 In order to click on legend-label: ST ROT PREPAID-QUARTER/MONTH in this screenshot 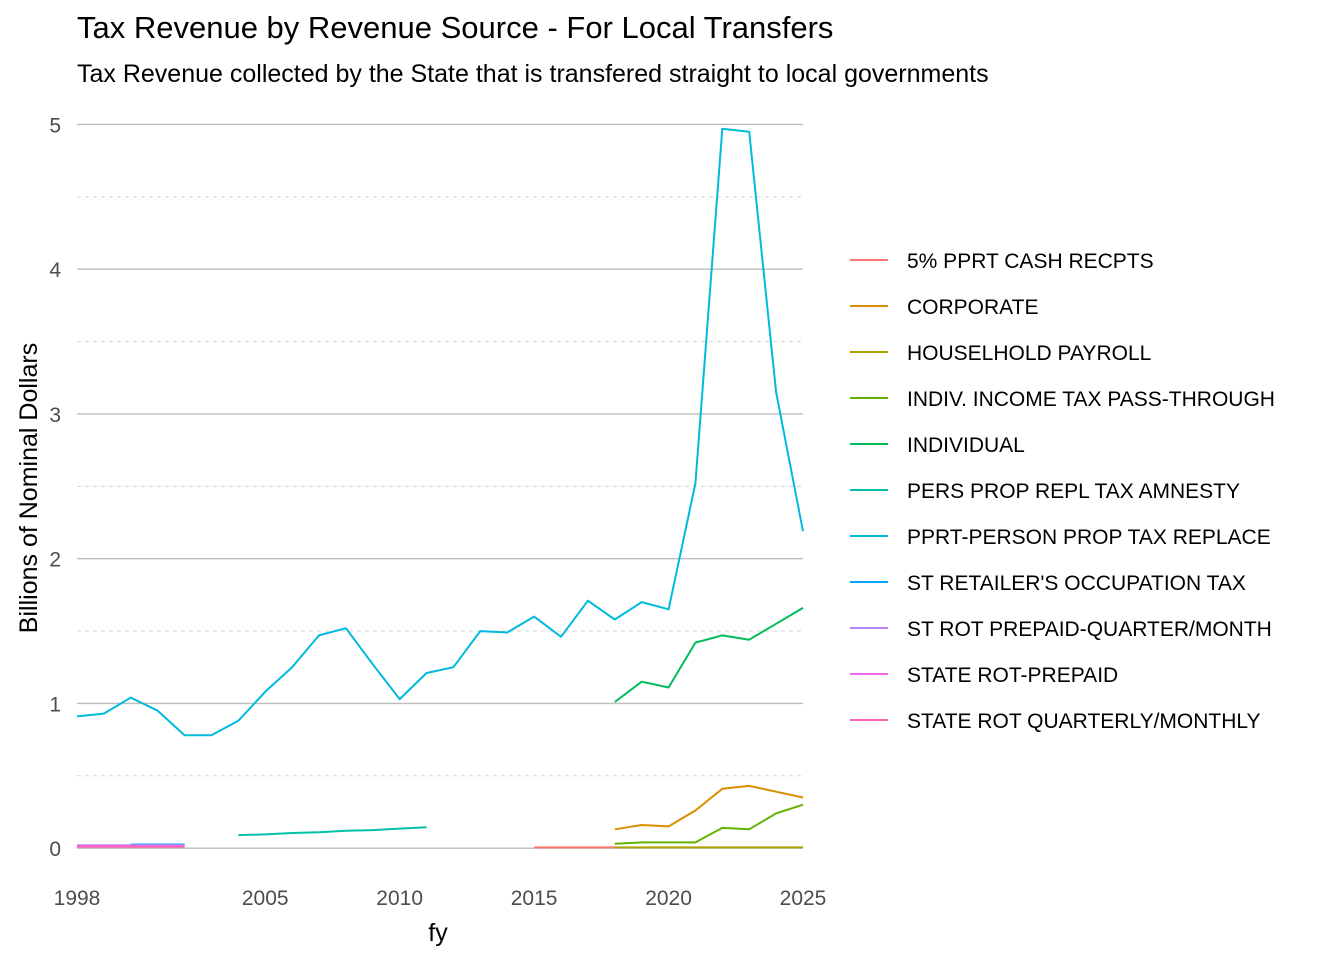, I will do `click(1089, 629)`.